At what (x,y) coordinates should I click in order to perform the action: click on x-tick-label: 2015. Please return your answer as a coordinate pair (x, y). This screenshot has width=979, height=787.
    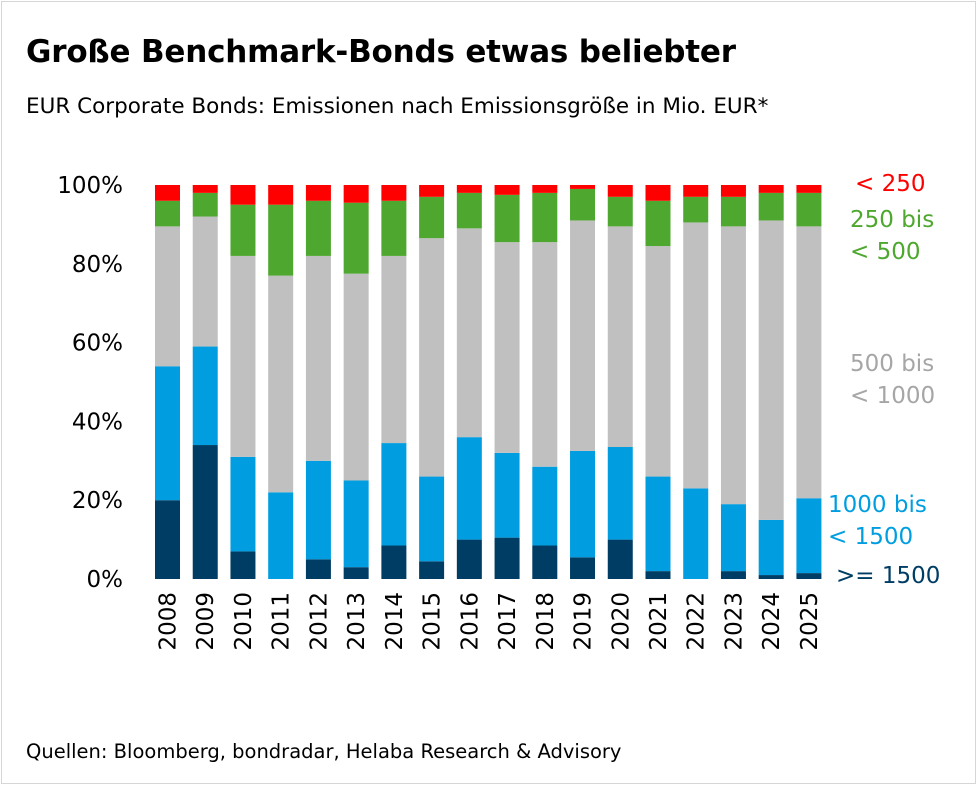
    Looking at the image, I should click on (433, 621).